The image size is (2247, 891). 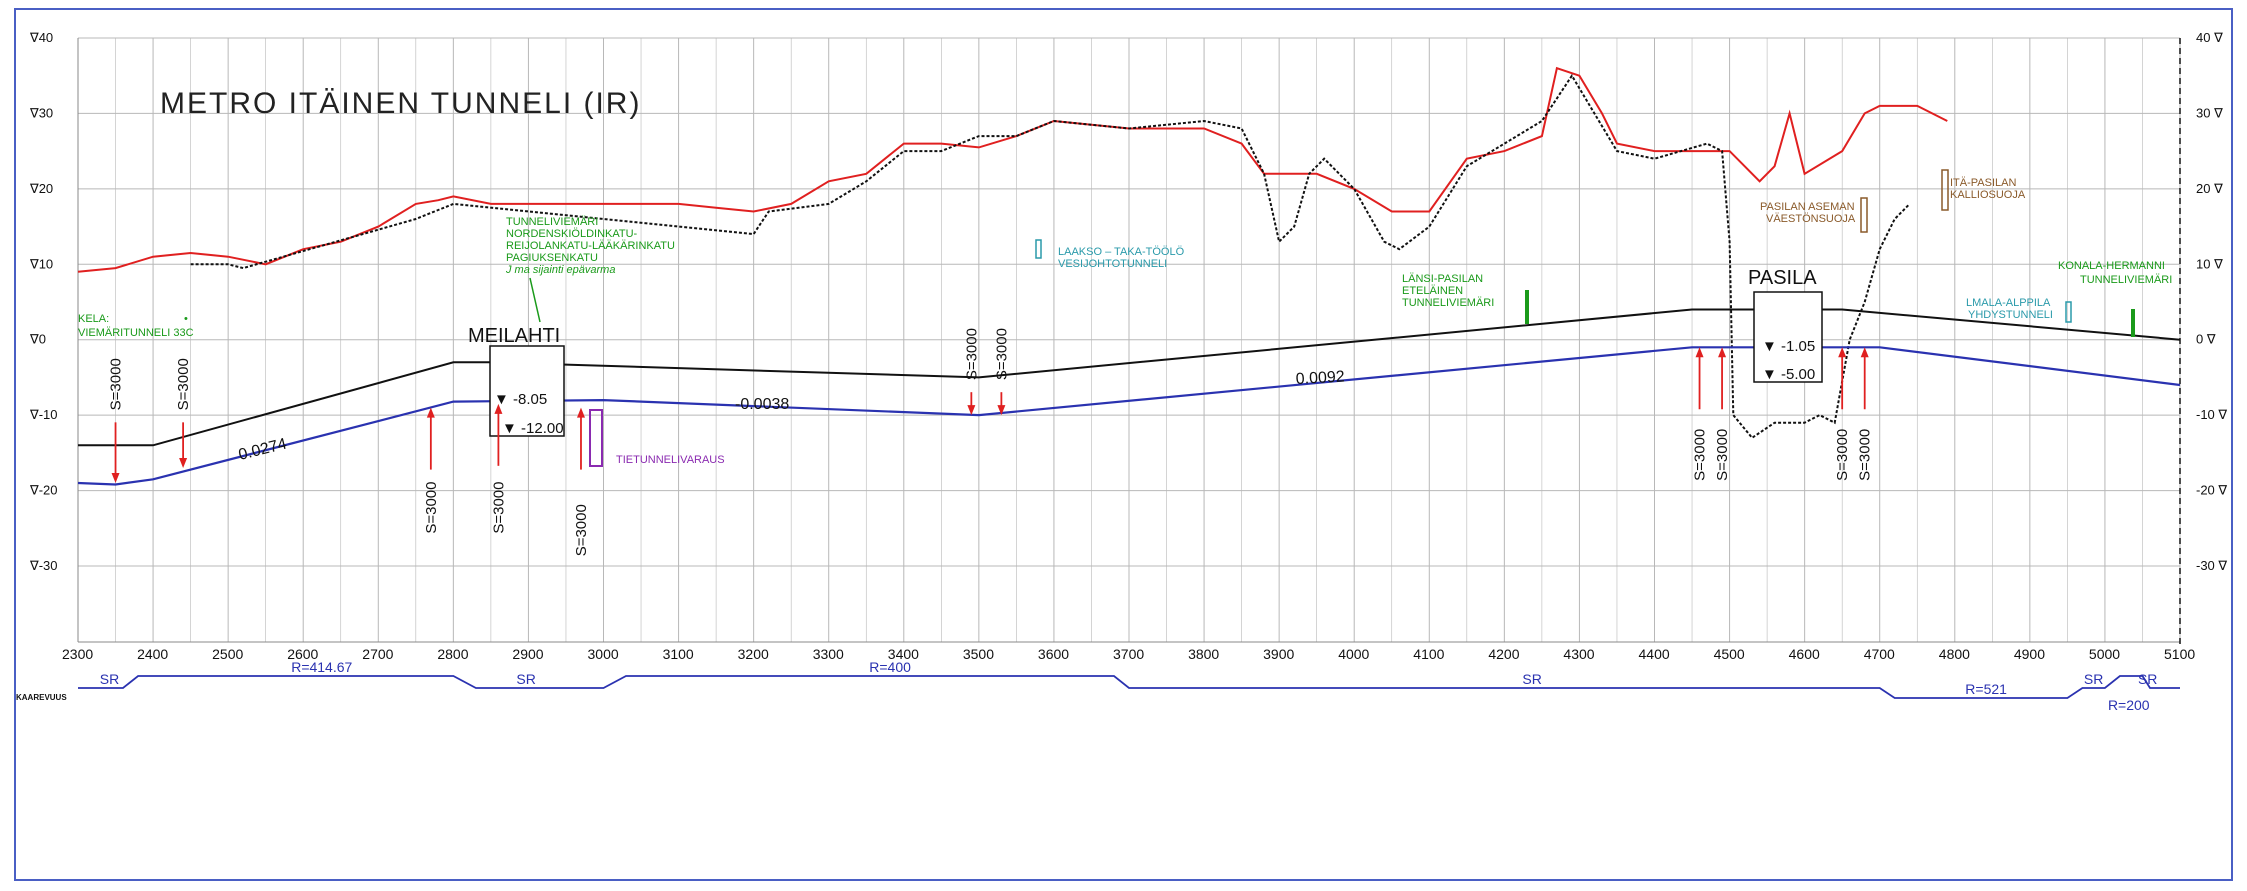 What do you see at coordinates (41, 697) in the screenshot?
I see `kaarevuus-label: KAAREVUUS` at bounding box center [41, 697].